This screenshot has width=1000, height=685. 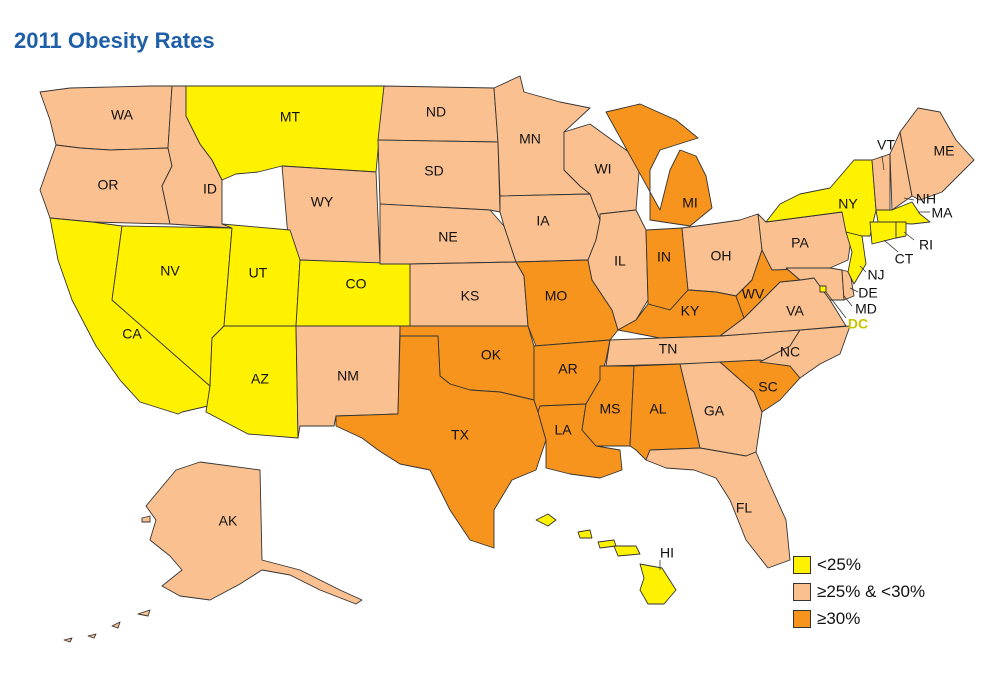 What do you see at coordinates (848, 204) in the screenshot?
I see `label-NY: NY` at bounding box center [848, 204].